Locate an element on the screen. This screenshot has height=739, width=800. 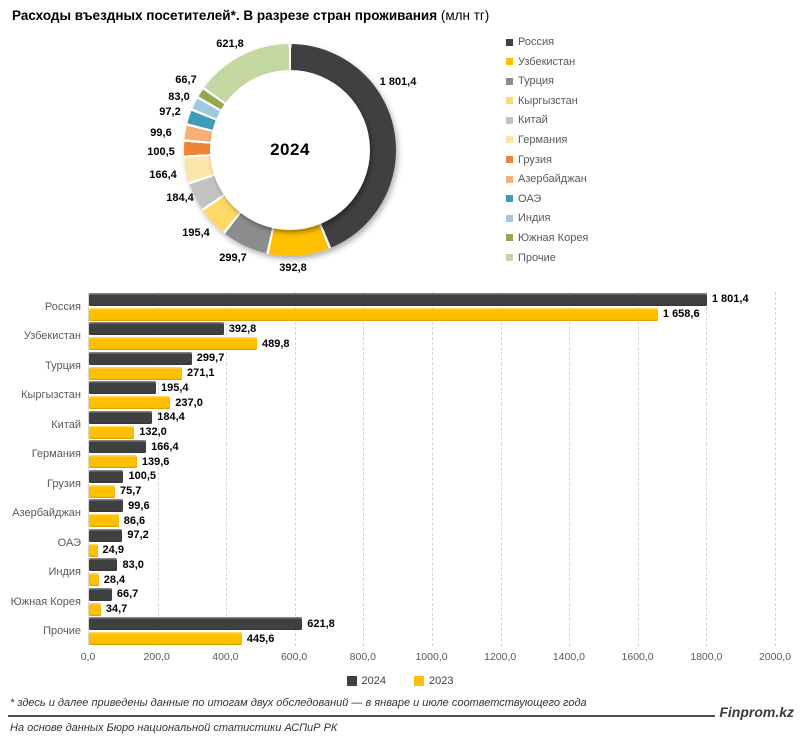
donut-value-label: 66,7 is located at coordinates (186, 80).